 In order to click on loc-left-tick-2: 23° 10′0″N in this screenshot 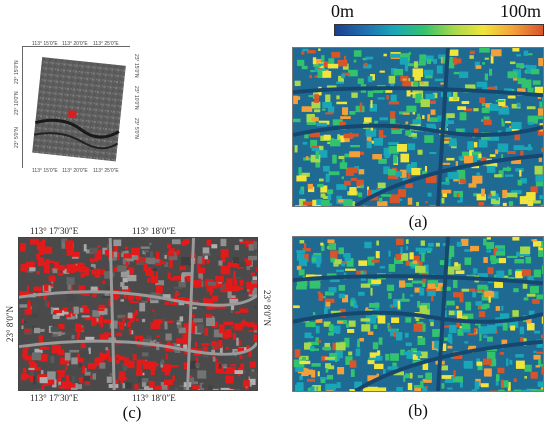, I will do `click(17, 103)`.